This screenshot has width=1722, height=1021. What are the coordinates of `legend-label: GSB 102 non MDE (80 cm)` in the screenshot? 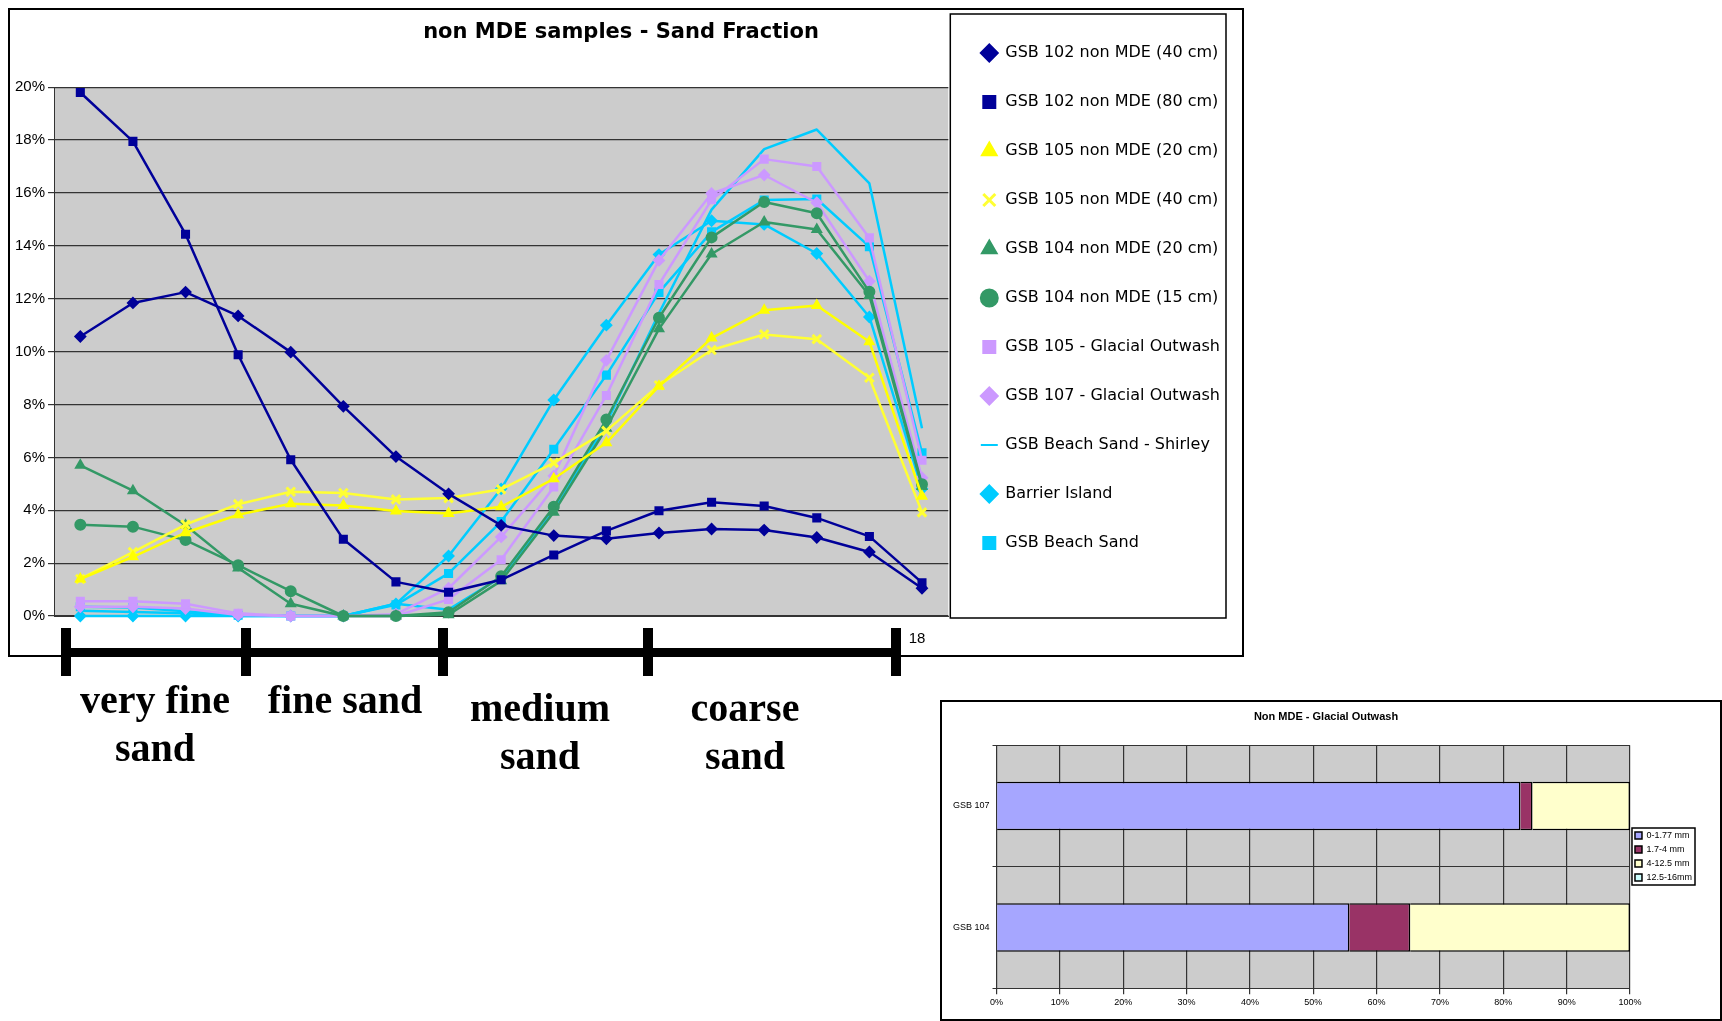 It's located at (1112, 101).